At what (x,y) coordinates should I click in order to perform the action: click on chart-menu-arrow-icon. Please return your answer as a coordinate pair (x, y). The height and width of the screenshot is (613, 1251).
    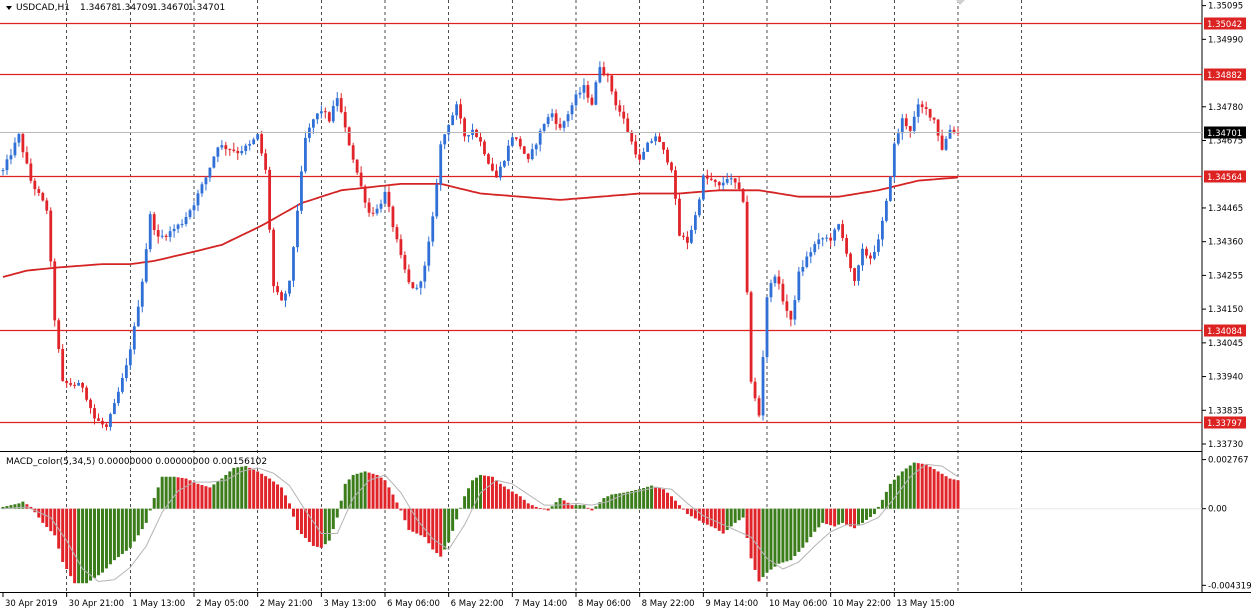
    Looking at the image, I should click on (9, 8).